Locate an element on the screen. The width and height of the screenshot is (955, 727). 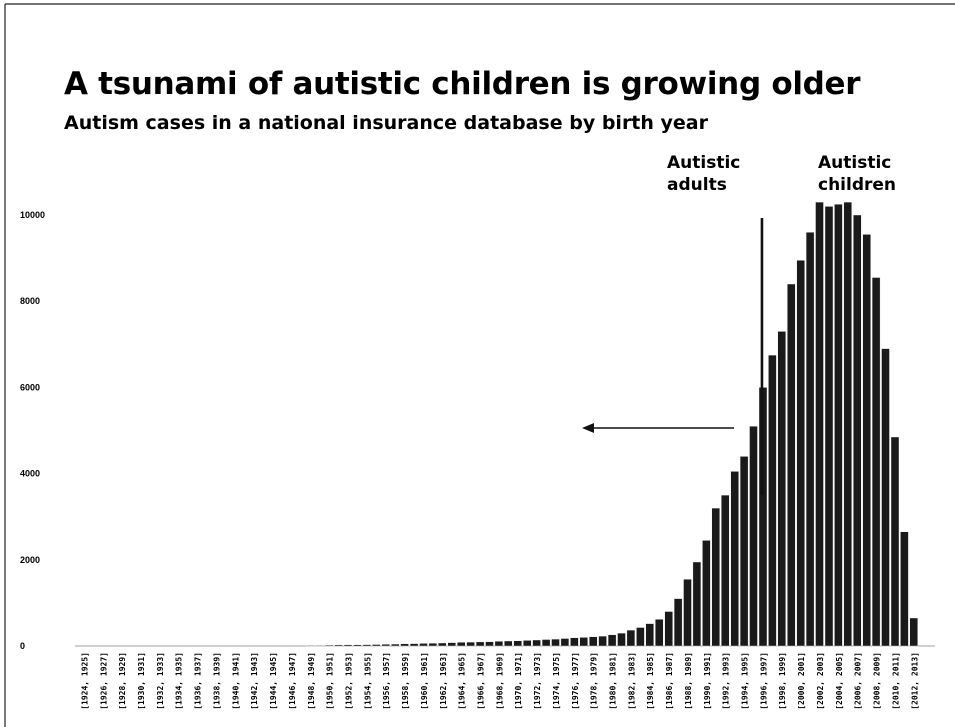
y-tick-label: 4000 is located at coordinates (30, 474).